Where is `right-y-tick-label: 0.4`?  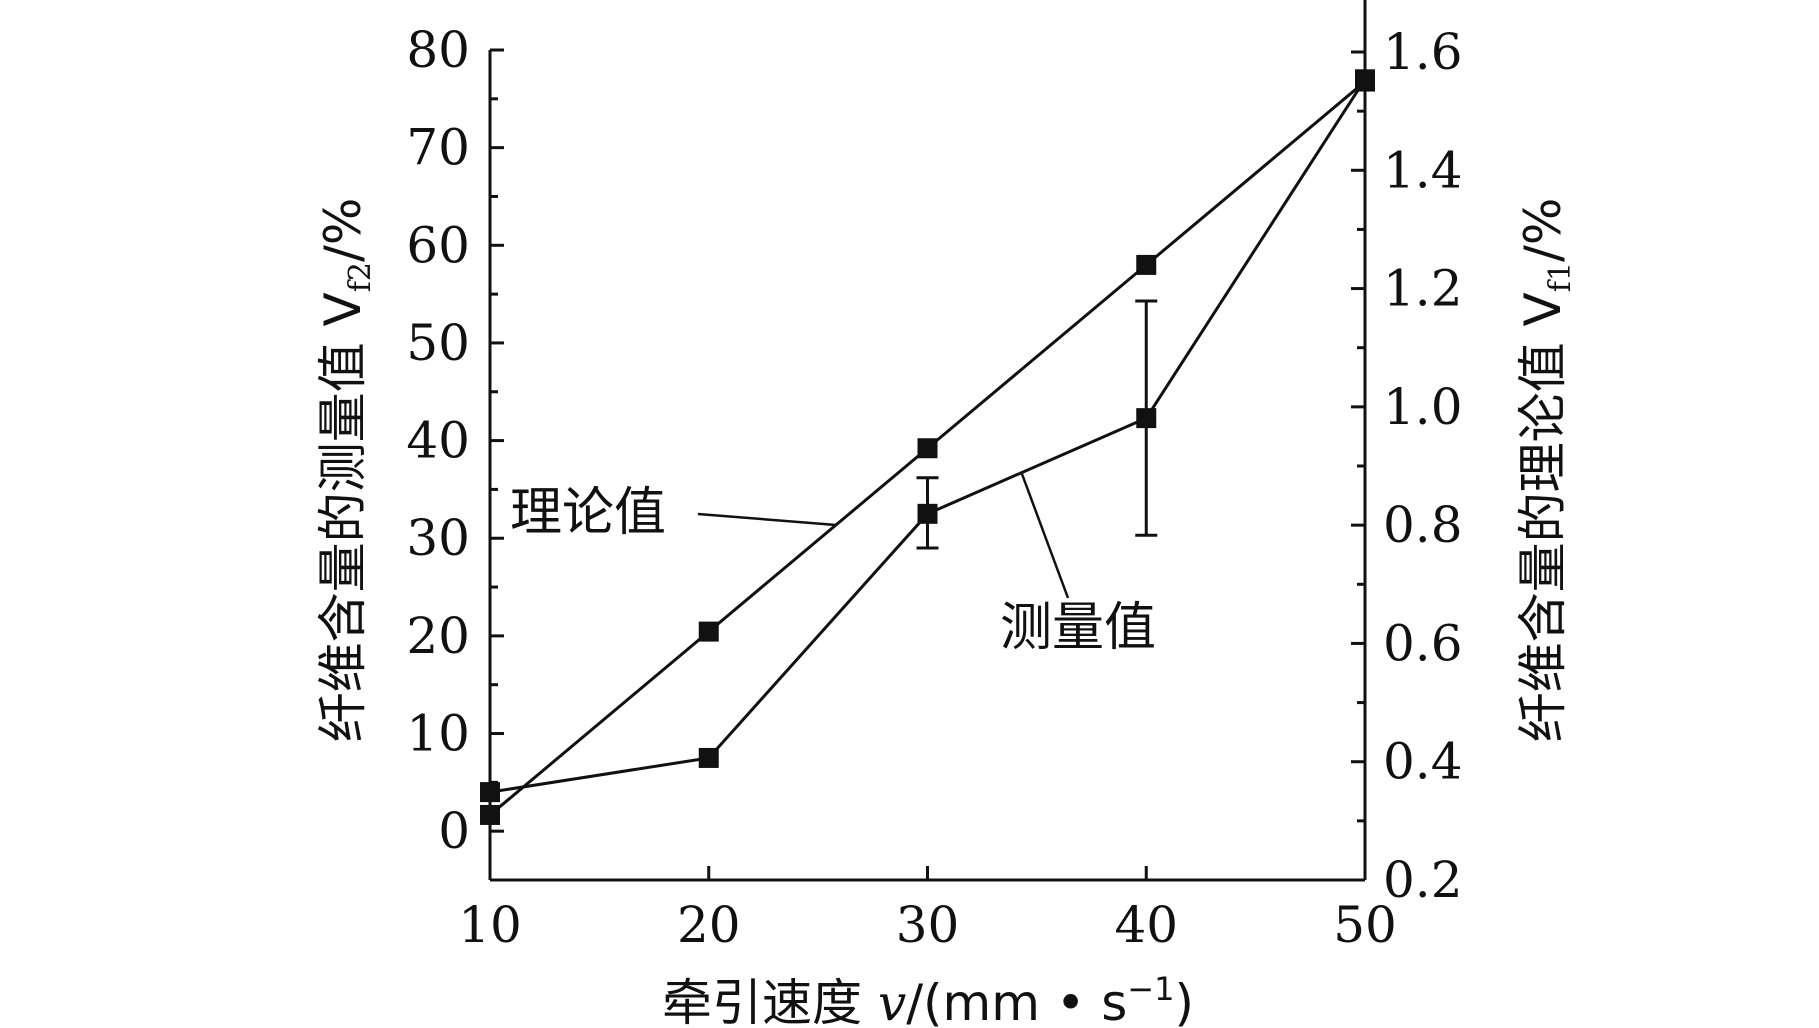 right-y-tick-label: 0.4 is located at coordinates (1423, 762).